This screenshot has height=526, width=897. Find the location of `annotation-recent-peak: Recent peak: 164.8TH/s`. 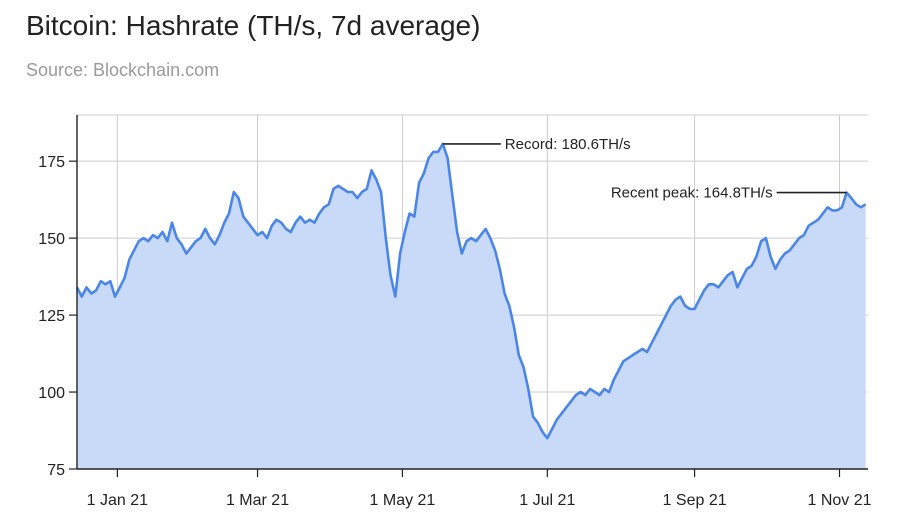

annotation-recent-peak: Recent peak: 164.8TH/s is located at coordinates (692, 193).